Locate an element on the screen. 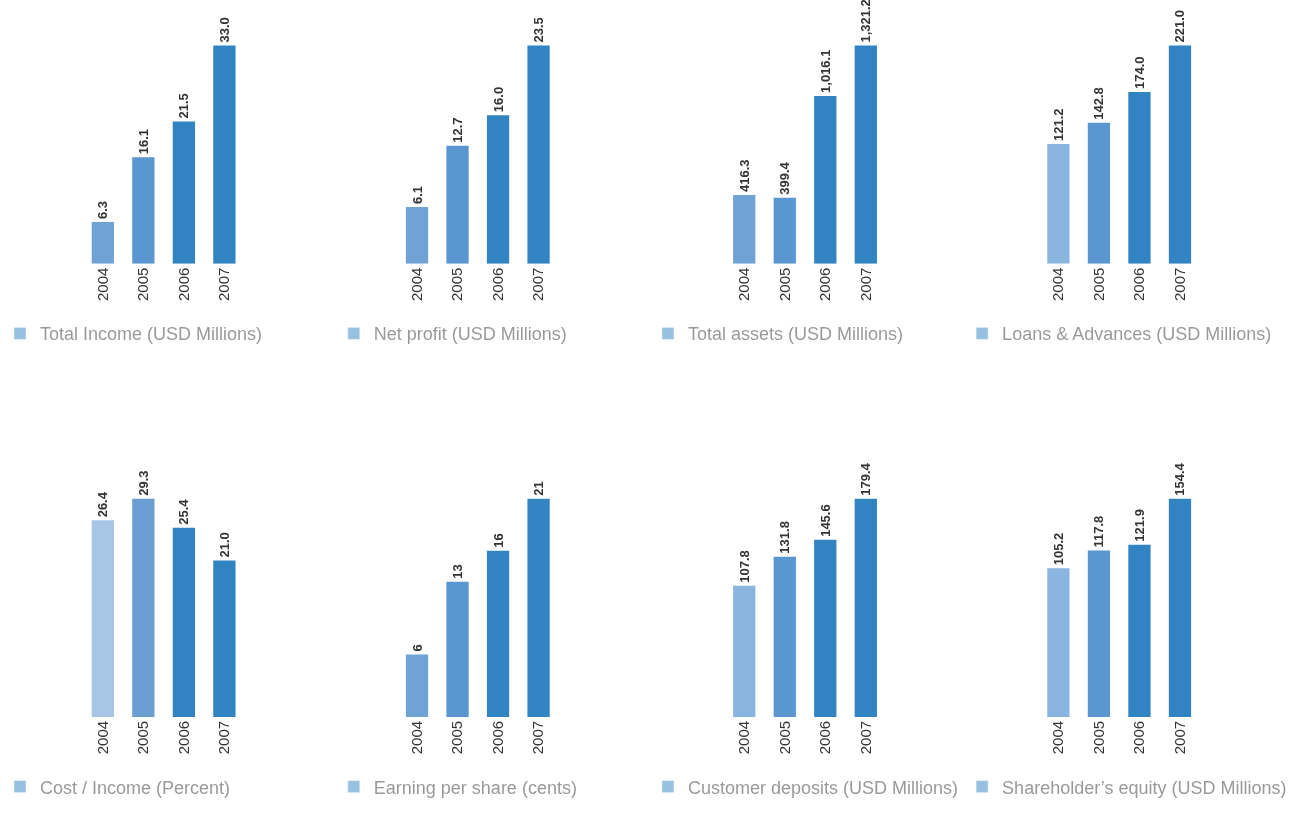  data-label: 13 is located at coordinates (458, 571).